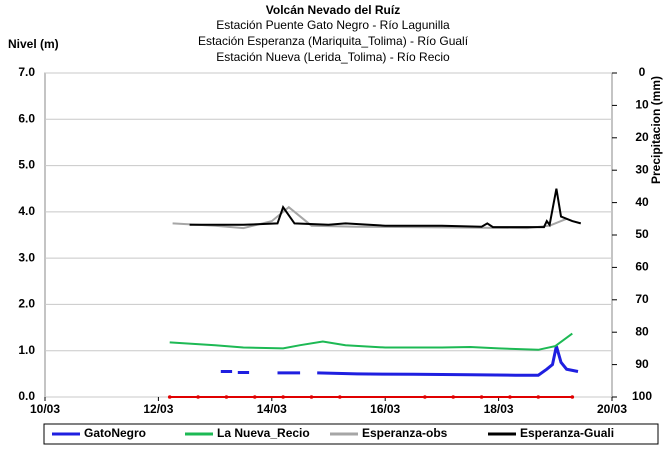 This screenshot has width=666, height=454. What do you see at coordinates (26, 396) in the screenshot?
I see `y-tick-label: 0.0` at bounding box center [26, 396].